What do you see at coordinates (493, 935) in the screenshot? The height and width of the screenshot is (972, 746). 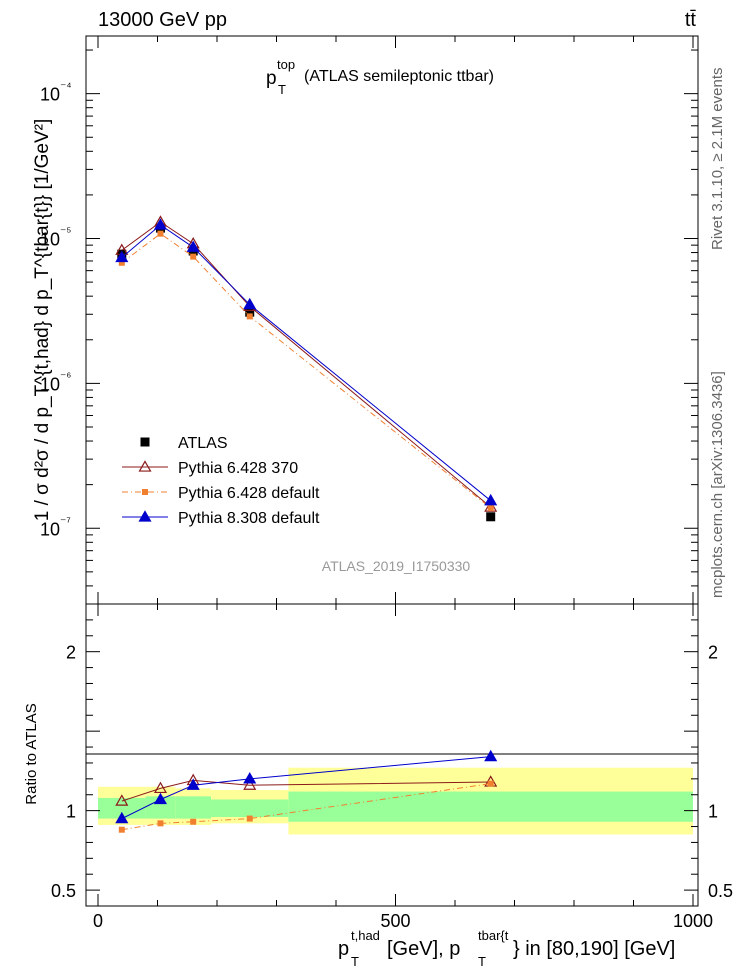 I see `xlabel-p2-sup: tbar{t` at bounding box center [493, 935].